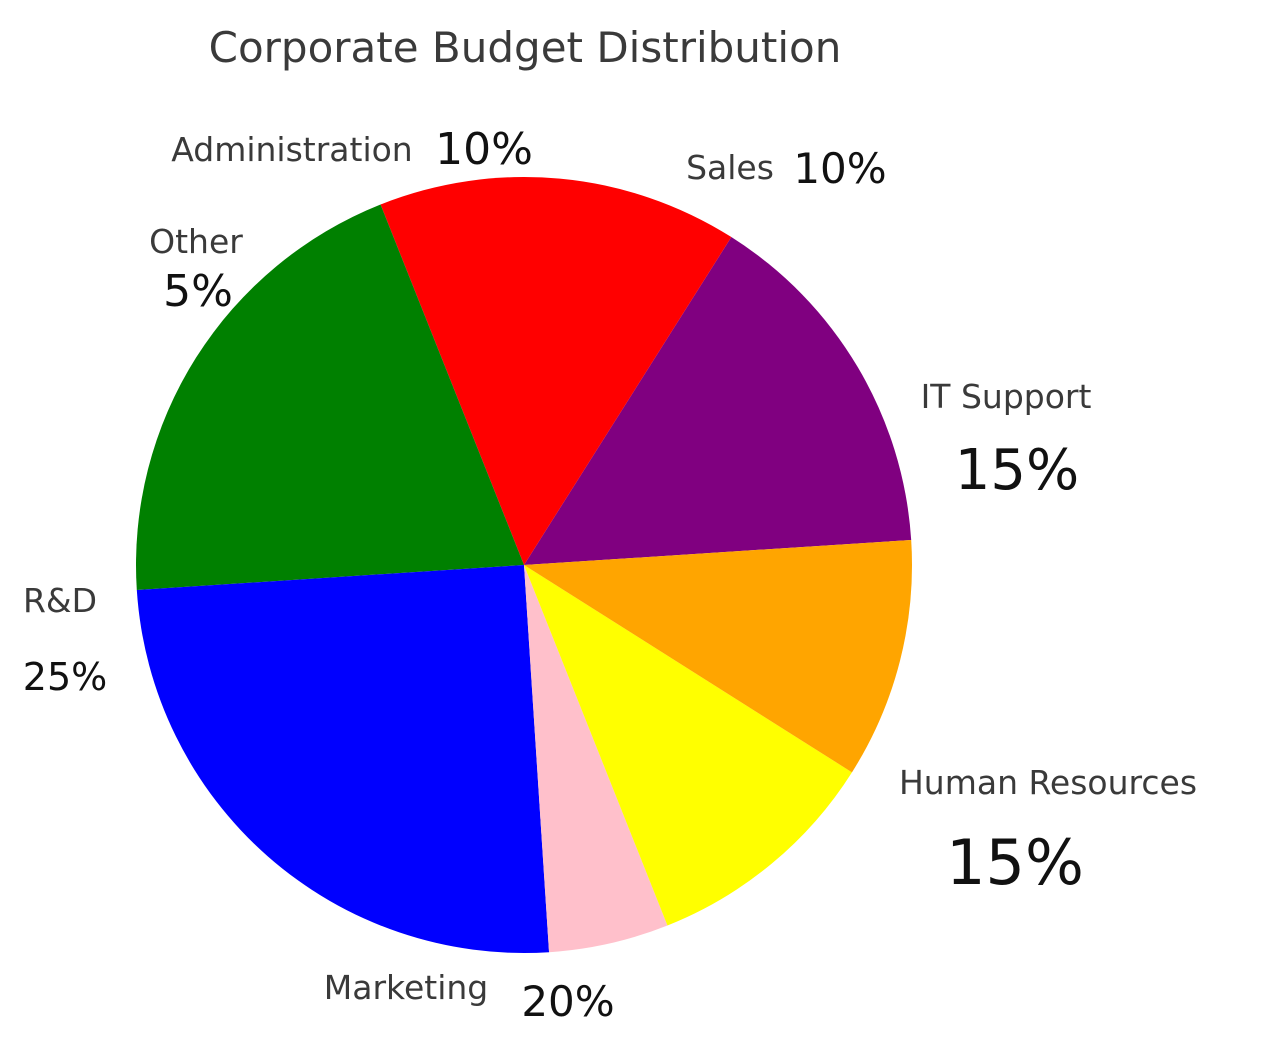 The width and height of the screenshot is (1271, 1054). Describe the element at coordinates (343, 759) in the screenshot. I see `pie-slice-randd` at that location.